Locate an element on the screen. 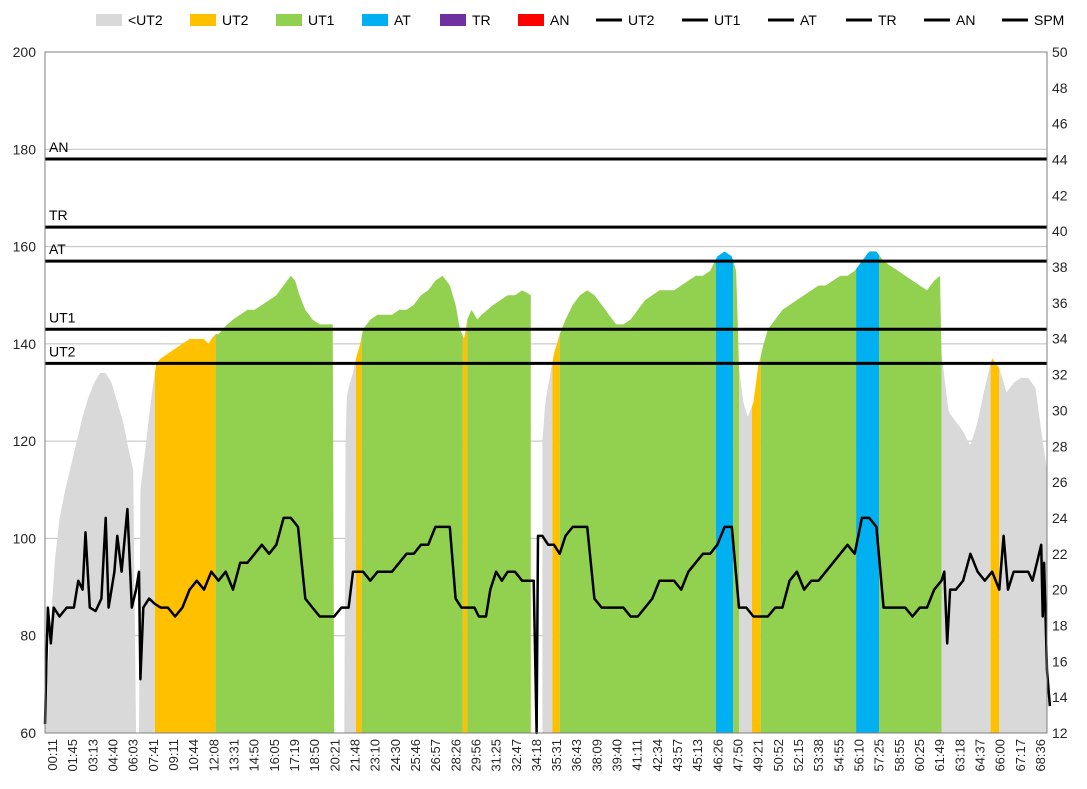 The height and width of the screenshot is (789, 1087). x-tick-label: 13:31 is located at coordinates (233, 755).